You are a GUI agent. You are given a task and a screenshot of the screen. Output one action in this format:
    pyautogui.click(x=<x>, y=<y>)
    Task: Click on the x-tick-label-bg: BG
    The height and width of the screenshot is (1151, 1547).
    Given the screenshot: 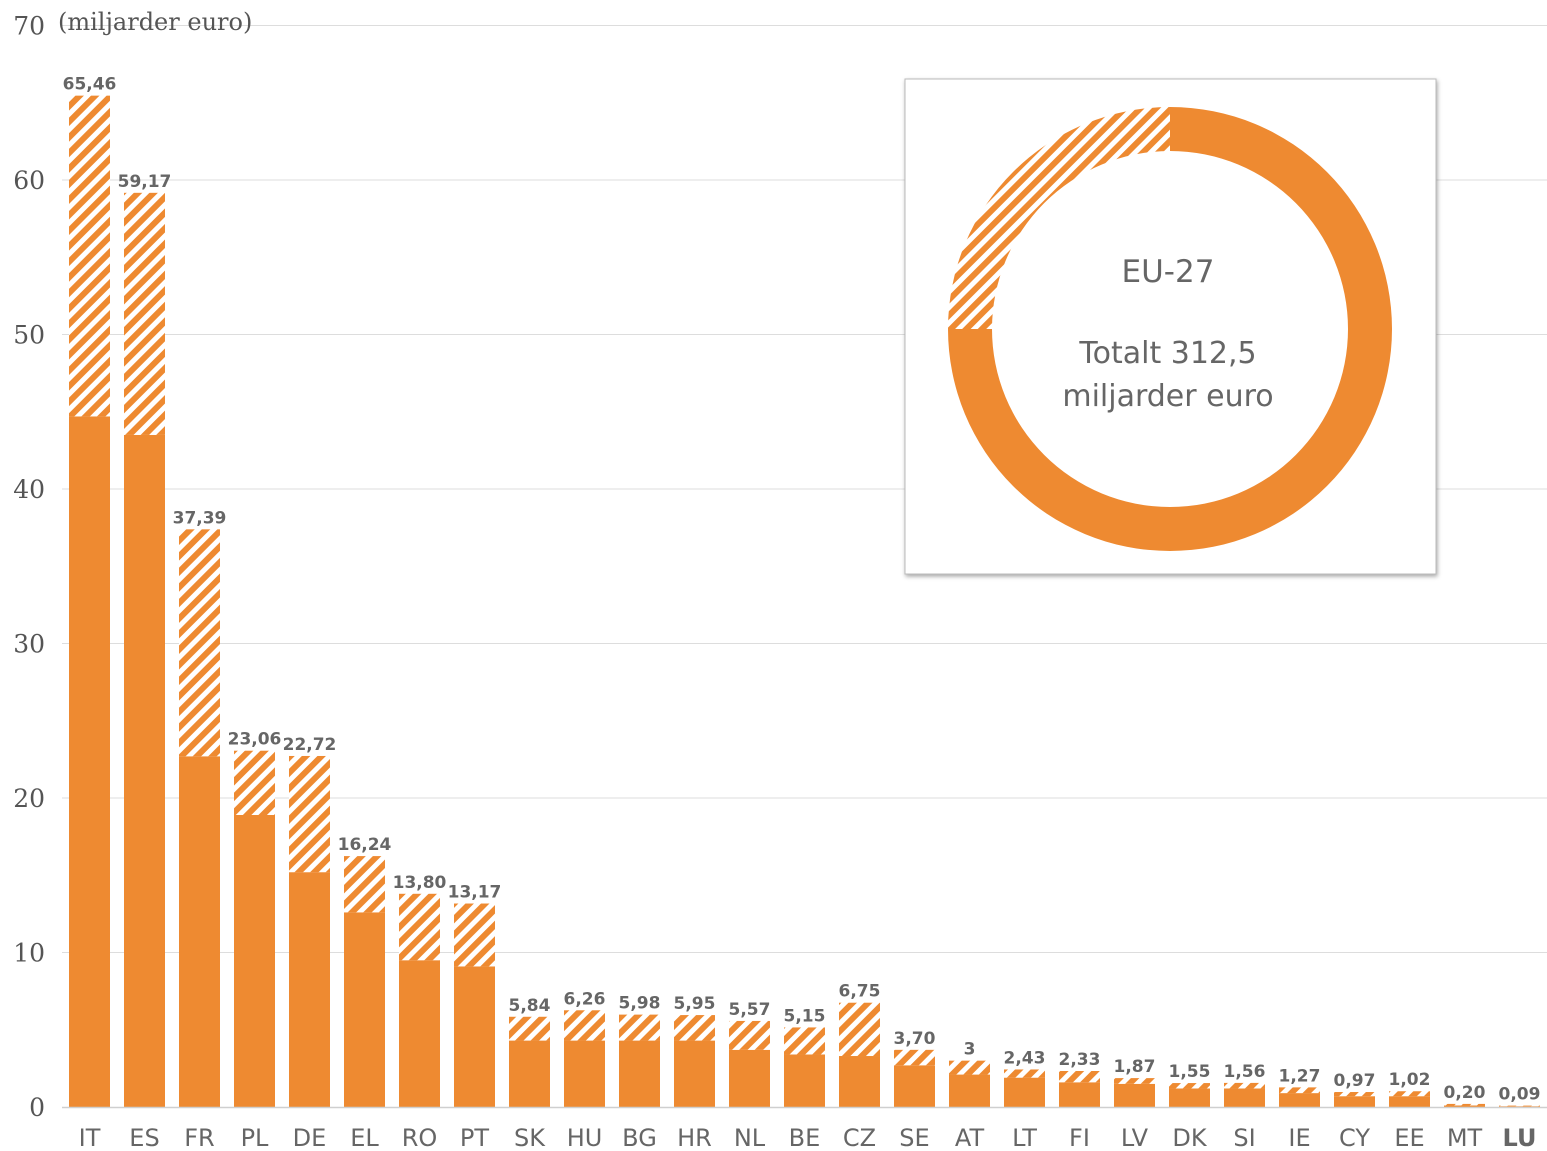 What is the action you would take?
    pyautogui.click(x=639, y=1137)
    